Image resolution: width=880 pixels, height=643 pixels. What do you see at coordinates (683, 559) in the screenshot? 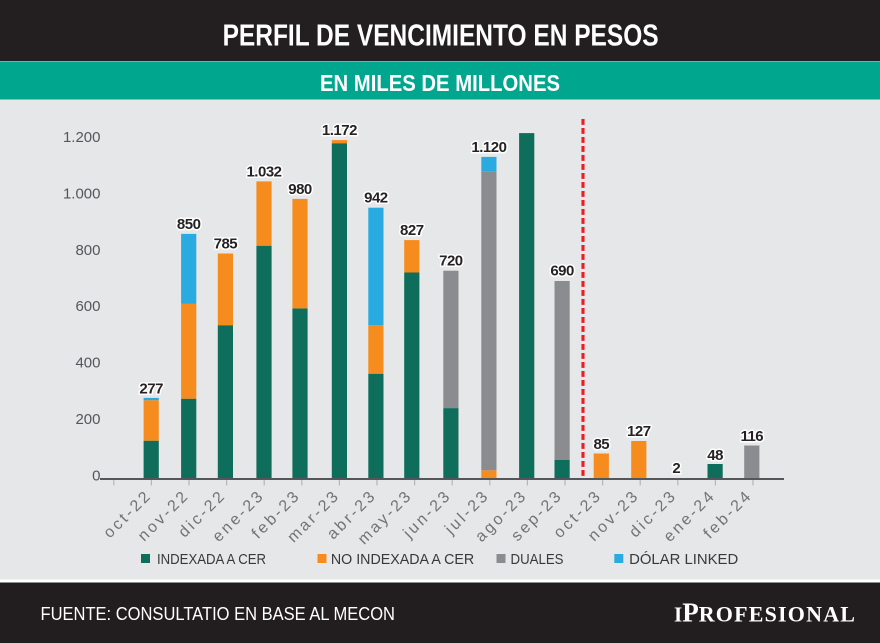
I see `svg-text: DÓLAR LINKED` at bounding box center [683, 559].